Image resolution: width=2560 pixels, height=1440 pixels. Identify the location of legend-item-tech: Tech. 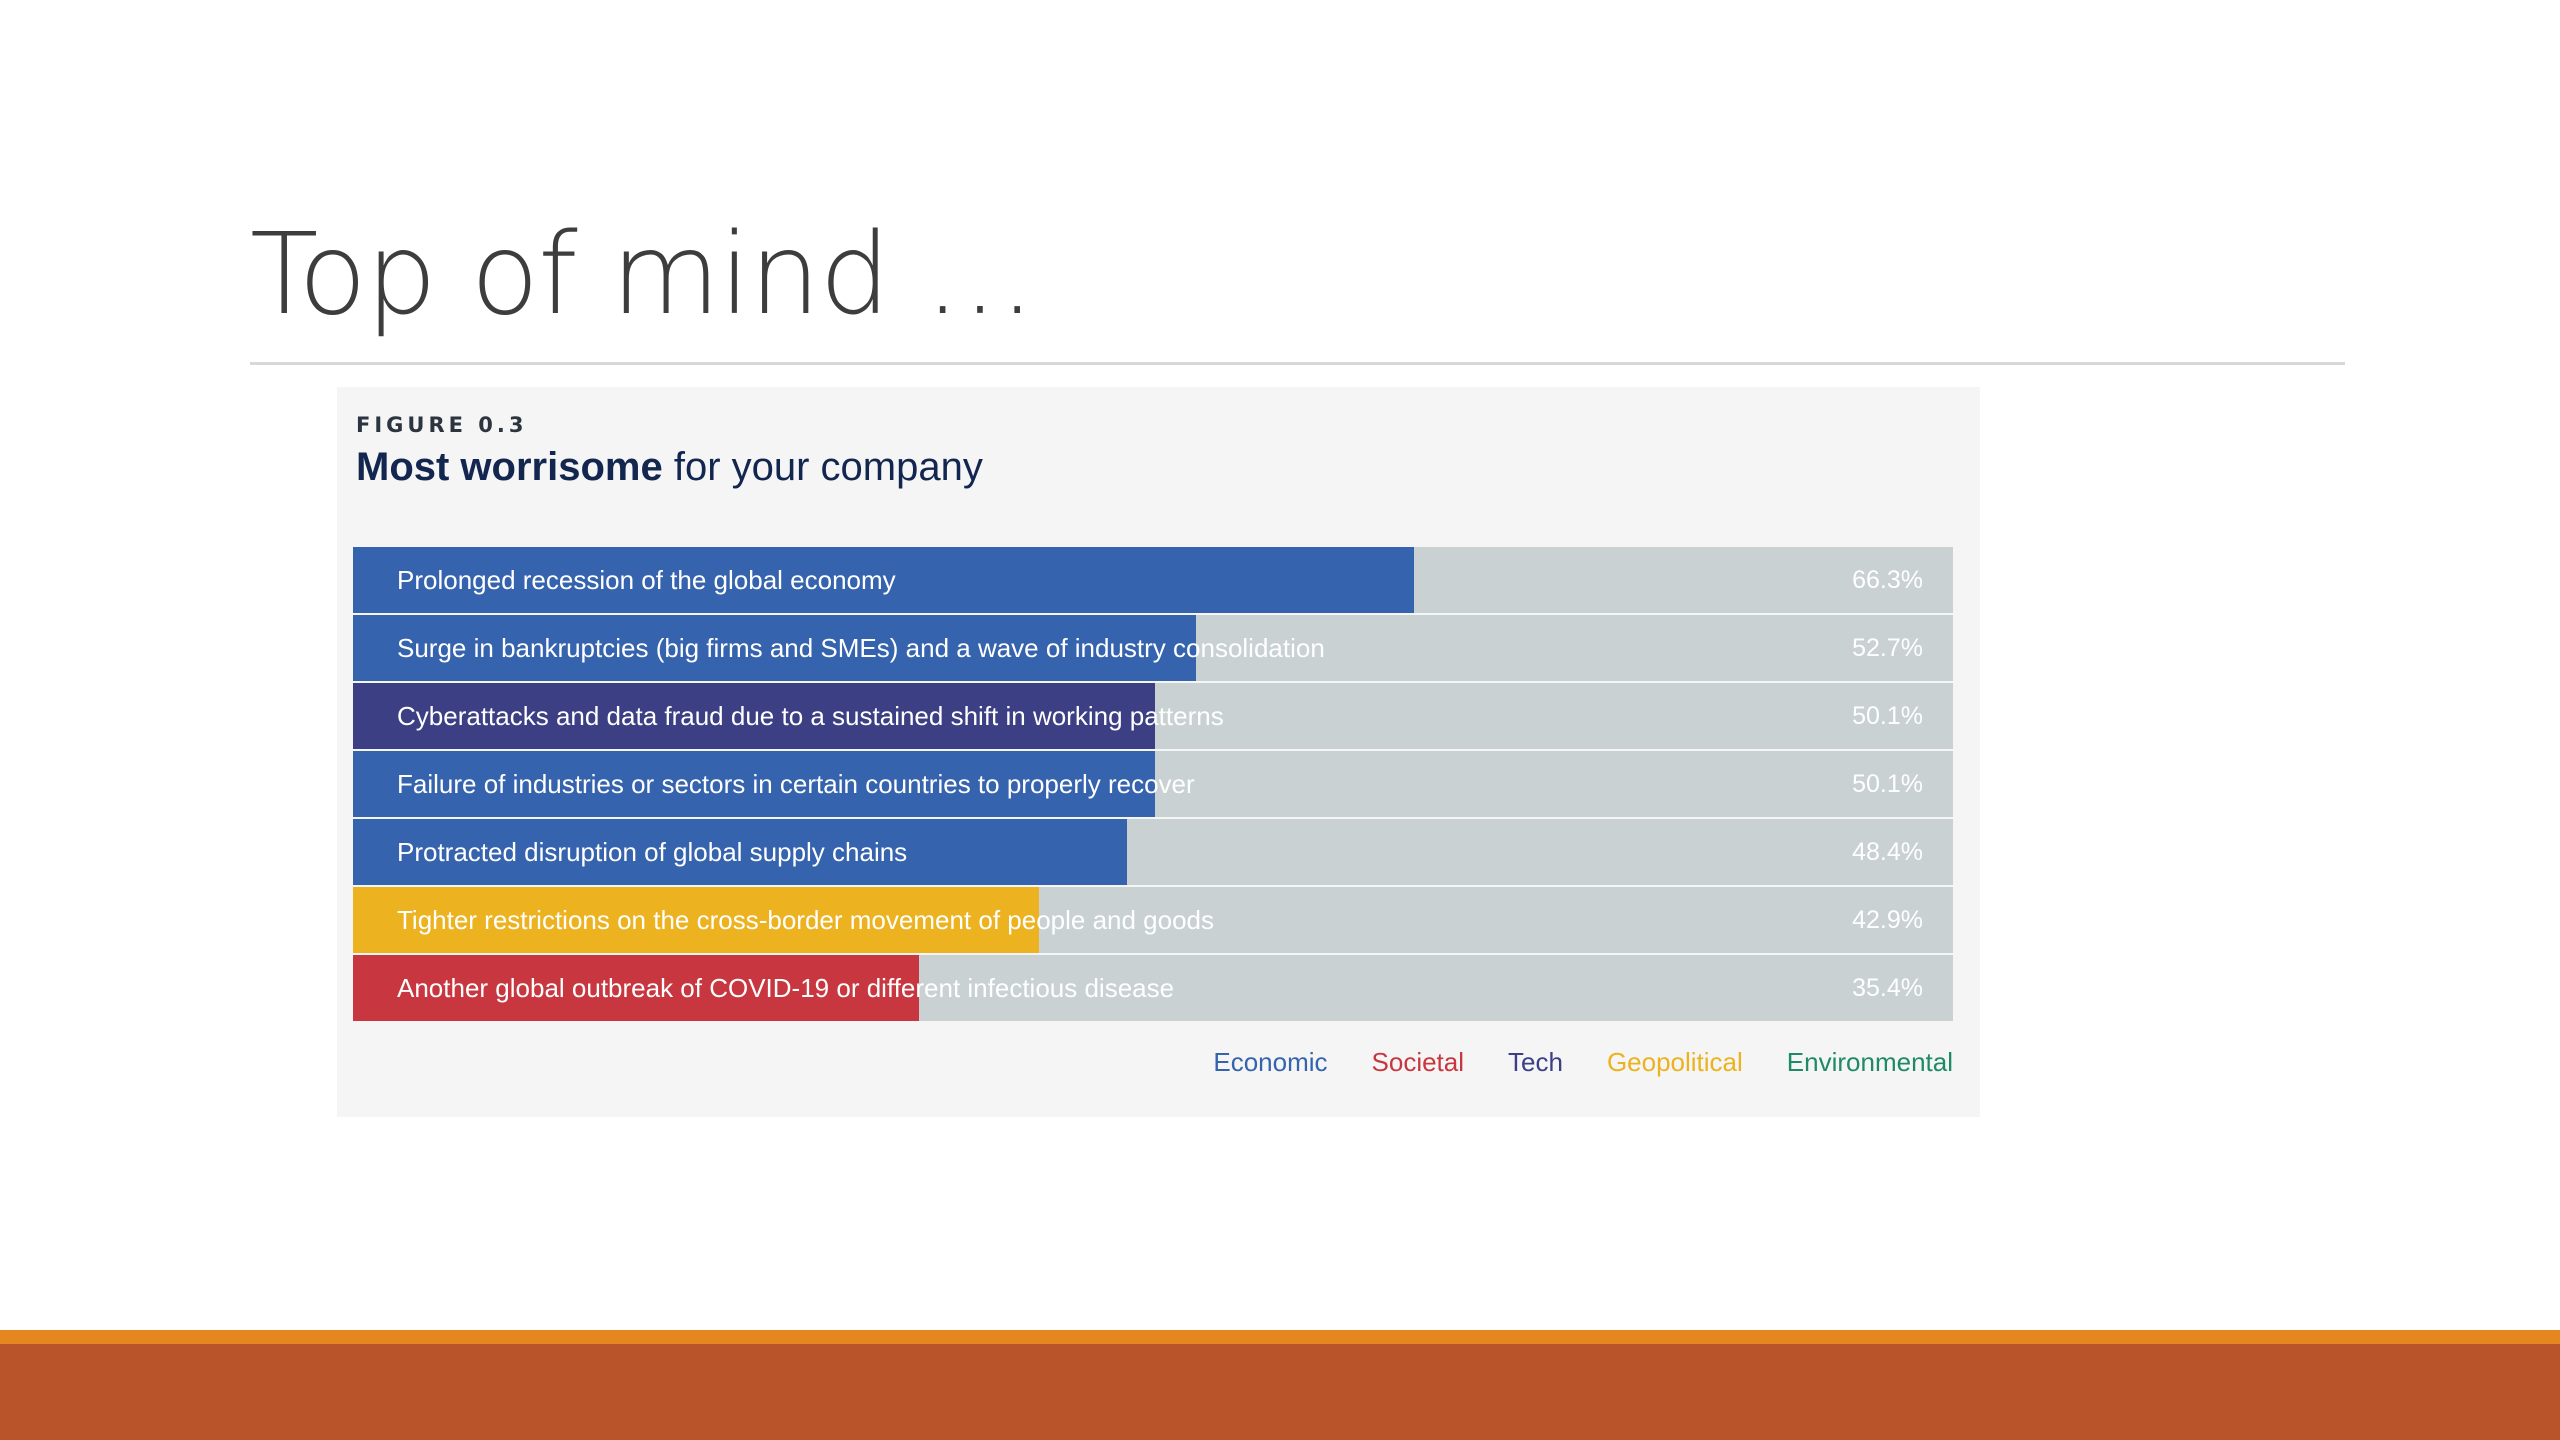
(1535, 1062).